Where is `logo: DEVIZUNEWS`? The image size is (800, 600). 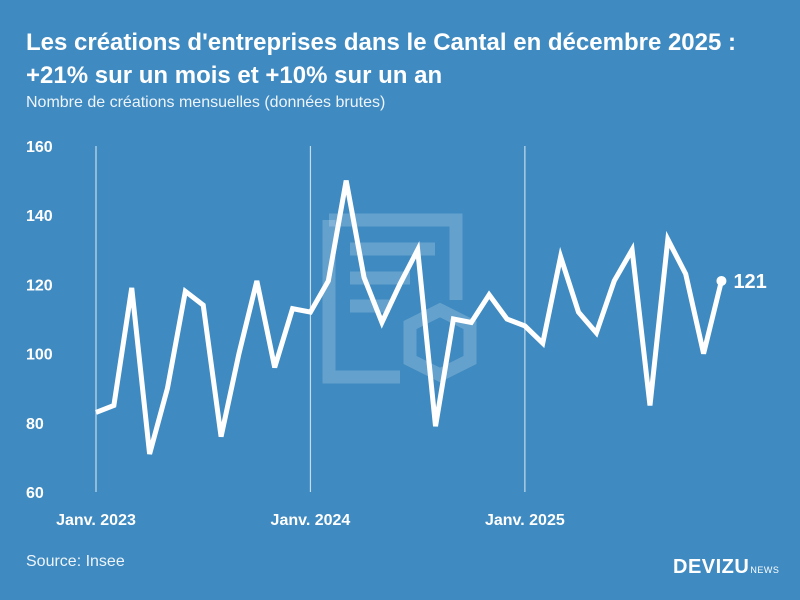
logo: DEVIZUNEWS is located at coordinates (726, 567).